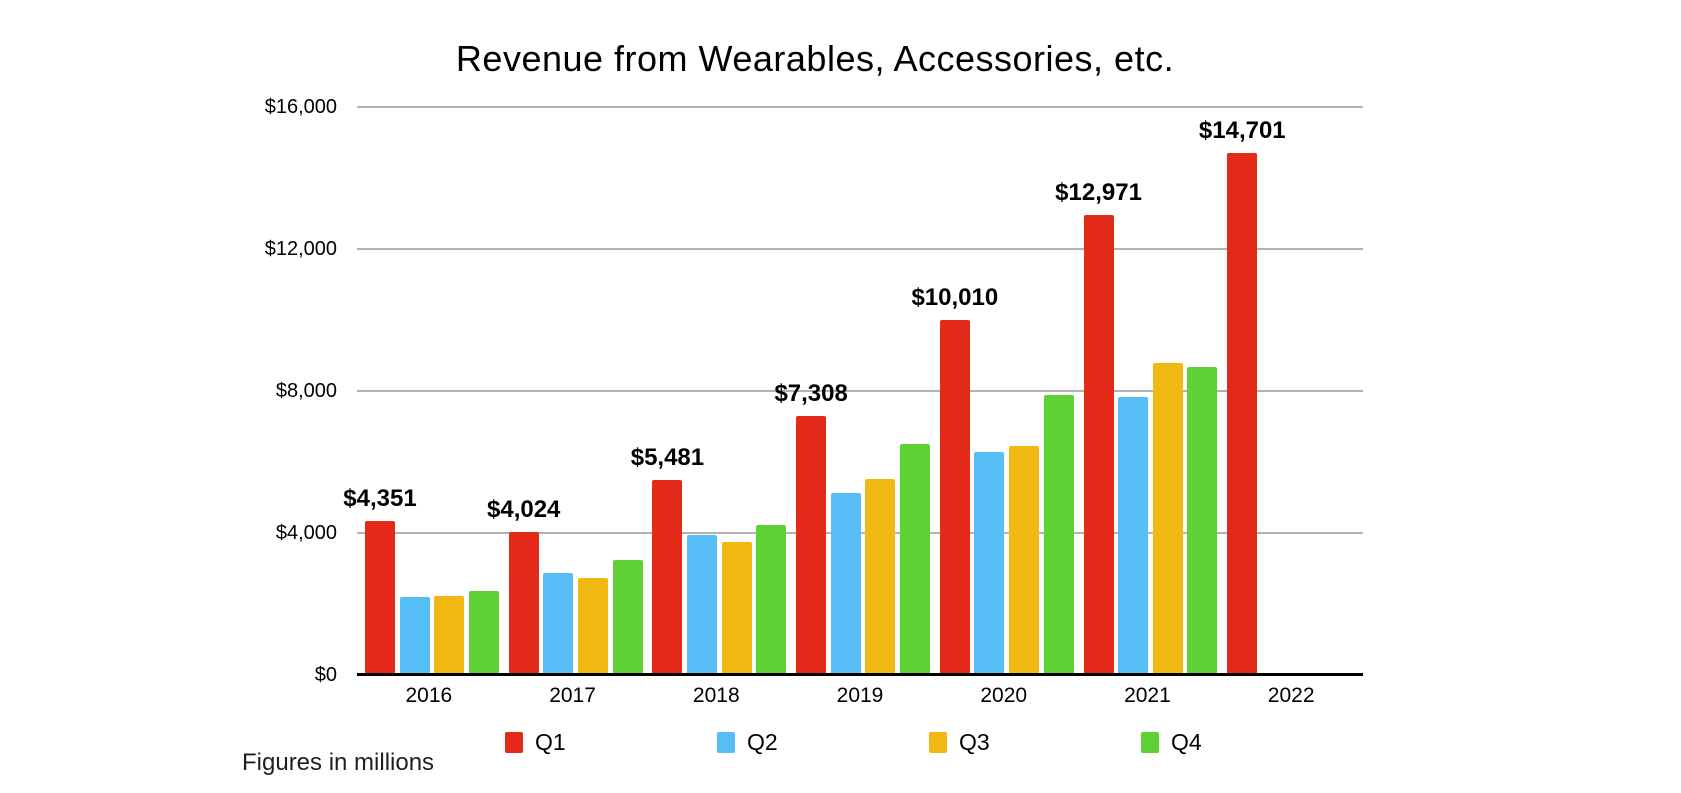  I want to click on legend-item-q1: Q1, so click(535, 742).